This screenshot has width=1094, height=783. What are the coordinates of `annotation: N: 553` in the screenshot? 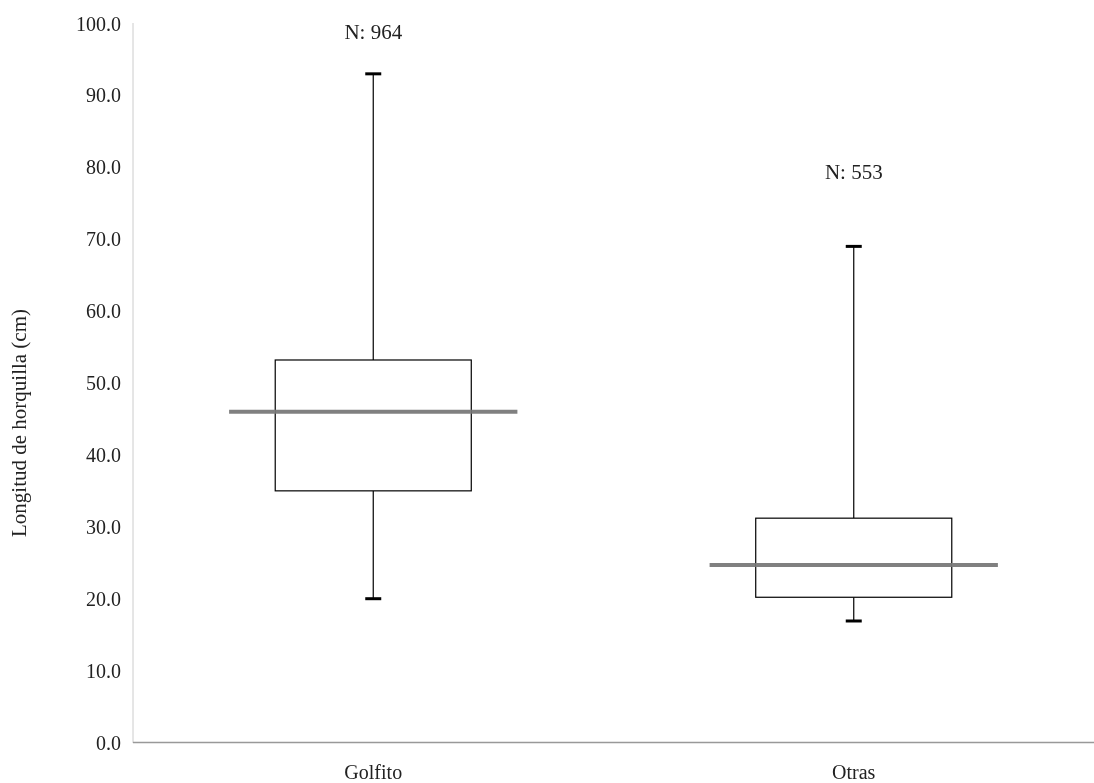 It's located at (853, 171).